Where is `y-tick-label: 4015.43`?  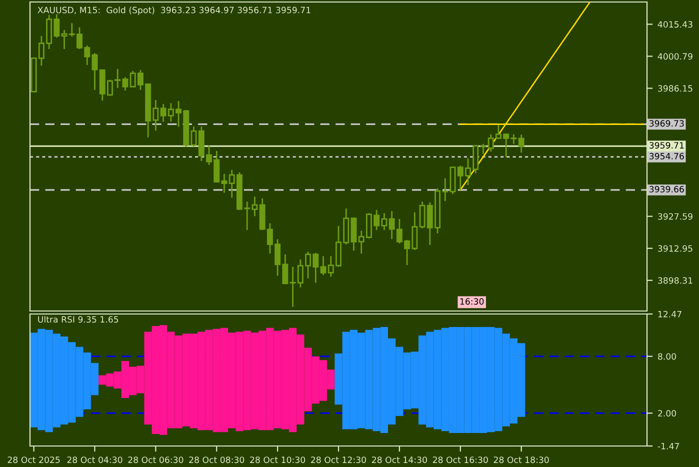
y-tick-label: 4015.43 is located at coordinates (675, 24).